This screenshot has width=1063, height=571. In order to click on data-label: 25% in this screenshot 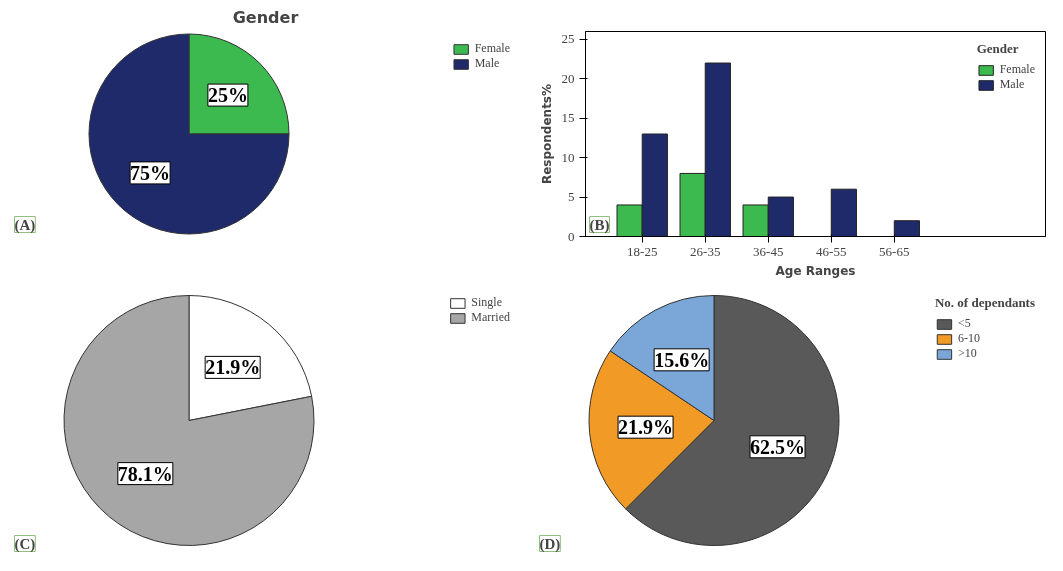, I will do `click(227, 95)`.